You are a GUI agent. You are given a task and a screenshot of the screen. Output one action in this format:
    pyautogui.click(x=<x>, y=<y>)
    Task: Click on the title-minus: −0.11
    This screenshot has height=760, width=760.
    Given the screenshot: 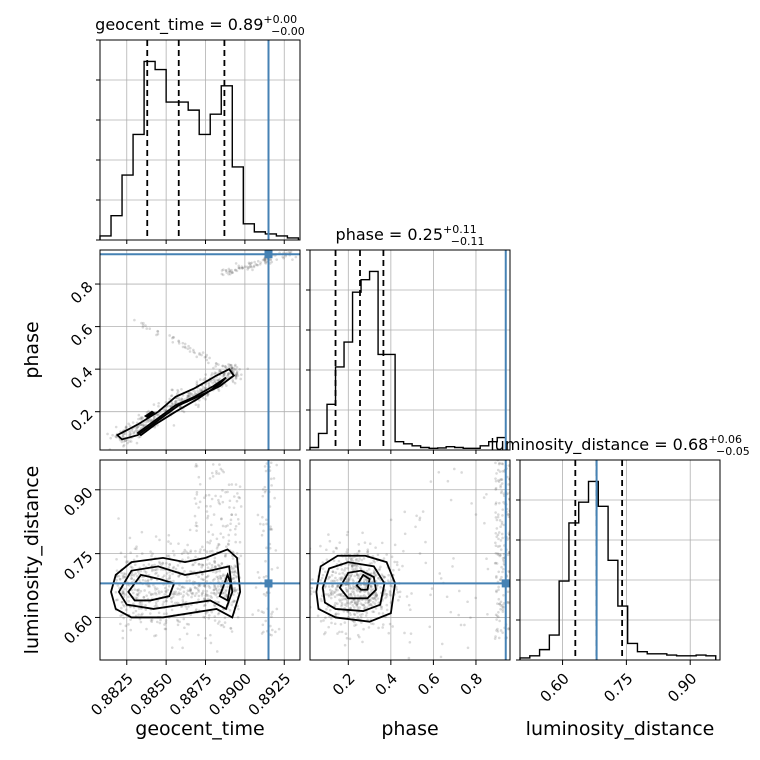 What is the action you would take?
    pyautogui.click(x=468, y=241)
    